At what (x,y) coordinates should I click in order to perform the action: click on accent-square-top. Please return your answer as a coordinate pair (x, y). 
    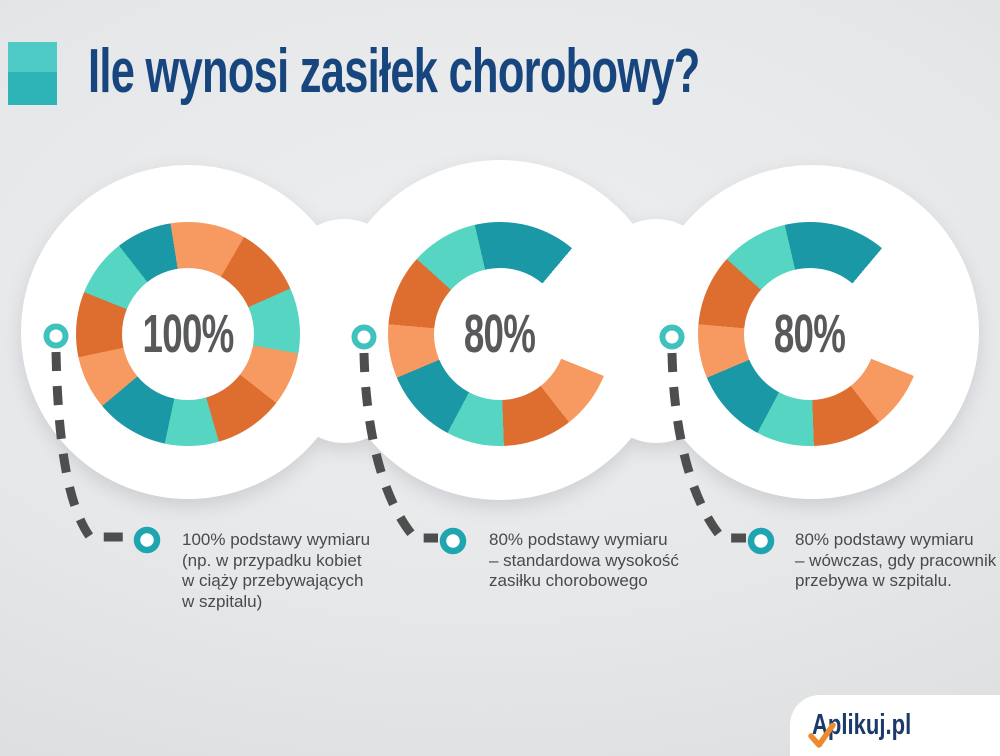
    Looking at the image, I should click on (32, 57).